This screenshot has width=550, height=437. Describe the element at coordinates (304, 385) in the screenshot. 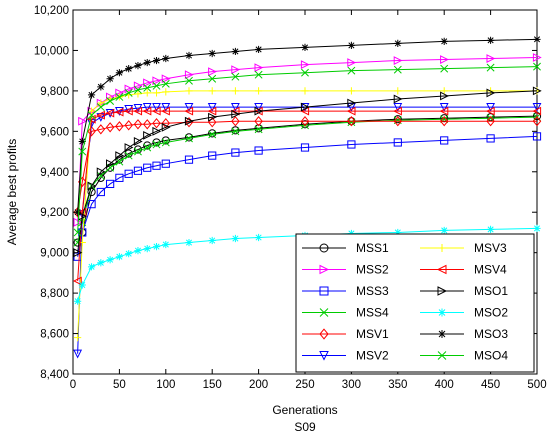

I see `x-tick-label: 250` at that location.